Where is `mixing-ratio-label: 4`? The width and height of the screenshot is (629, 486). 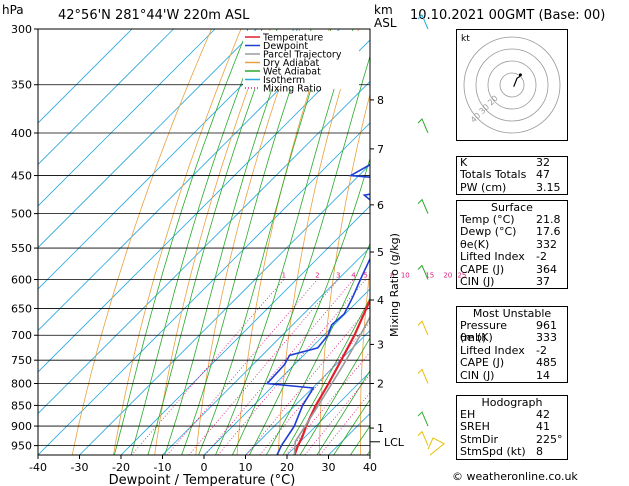 mixing-ratio-label: 4 is located at coordinates (353, 276).